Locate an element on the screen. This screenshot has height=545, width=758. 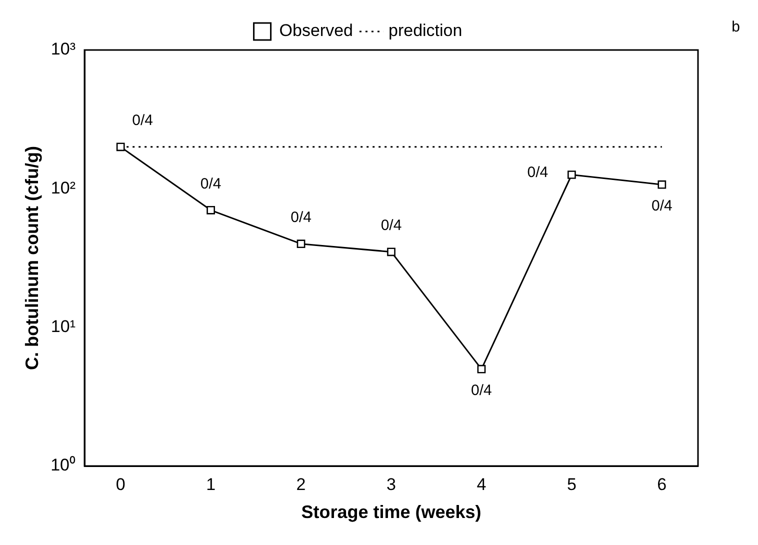
legend-label: Observed is located at coordinates (316, 30).